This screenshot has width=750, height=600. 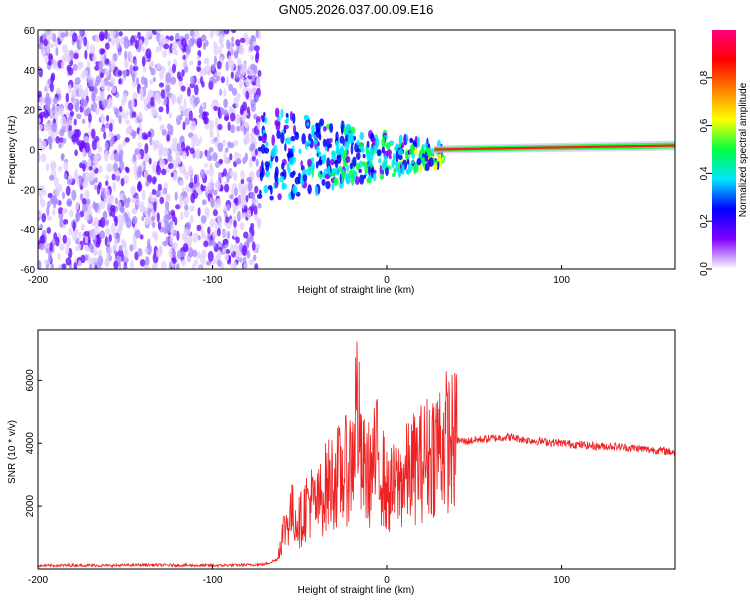 What do you see at coordinates (33, 443) in the screenshot?
I see `snr-y-ticks: 2000 4000 6000` at bounding box center [33, 443].